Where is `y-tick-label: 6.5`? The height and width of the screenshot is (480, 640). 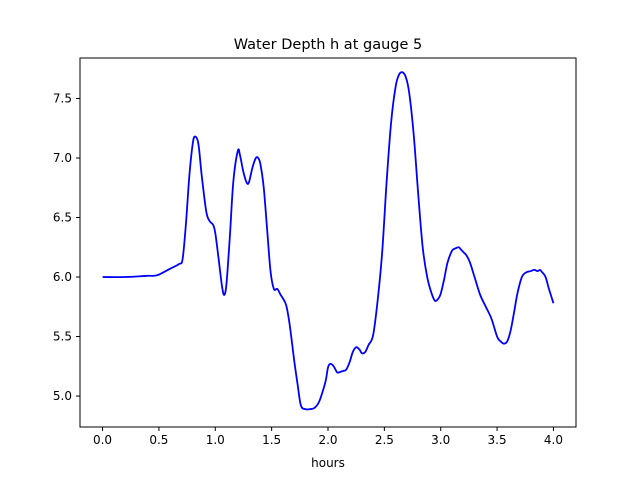 y-tick-label: 6.5 is located at coordinates (62, 218).